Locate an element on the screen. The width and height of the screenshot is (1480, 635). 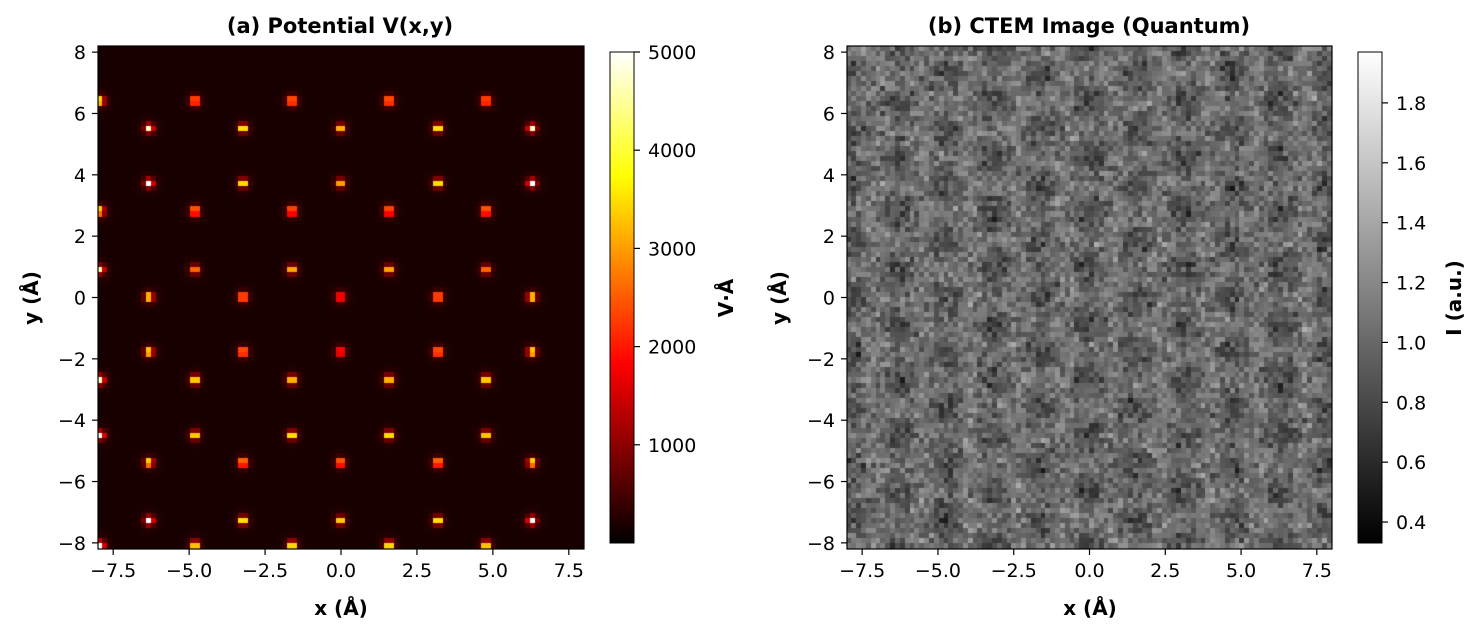
panel-a-colorbar-ticks: 1000 2000 3000 4000 5000 is located at coordinates (665, 249).